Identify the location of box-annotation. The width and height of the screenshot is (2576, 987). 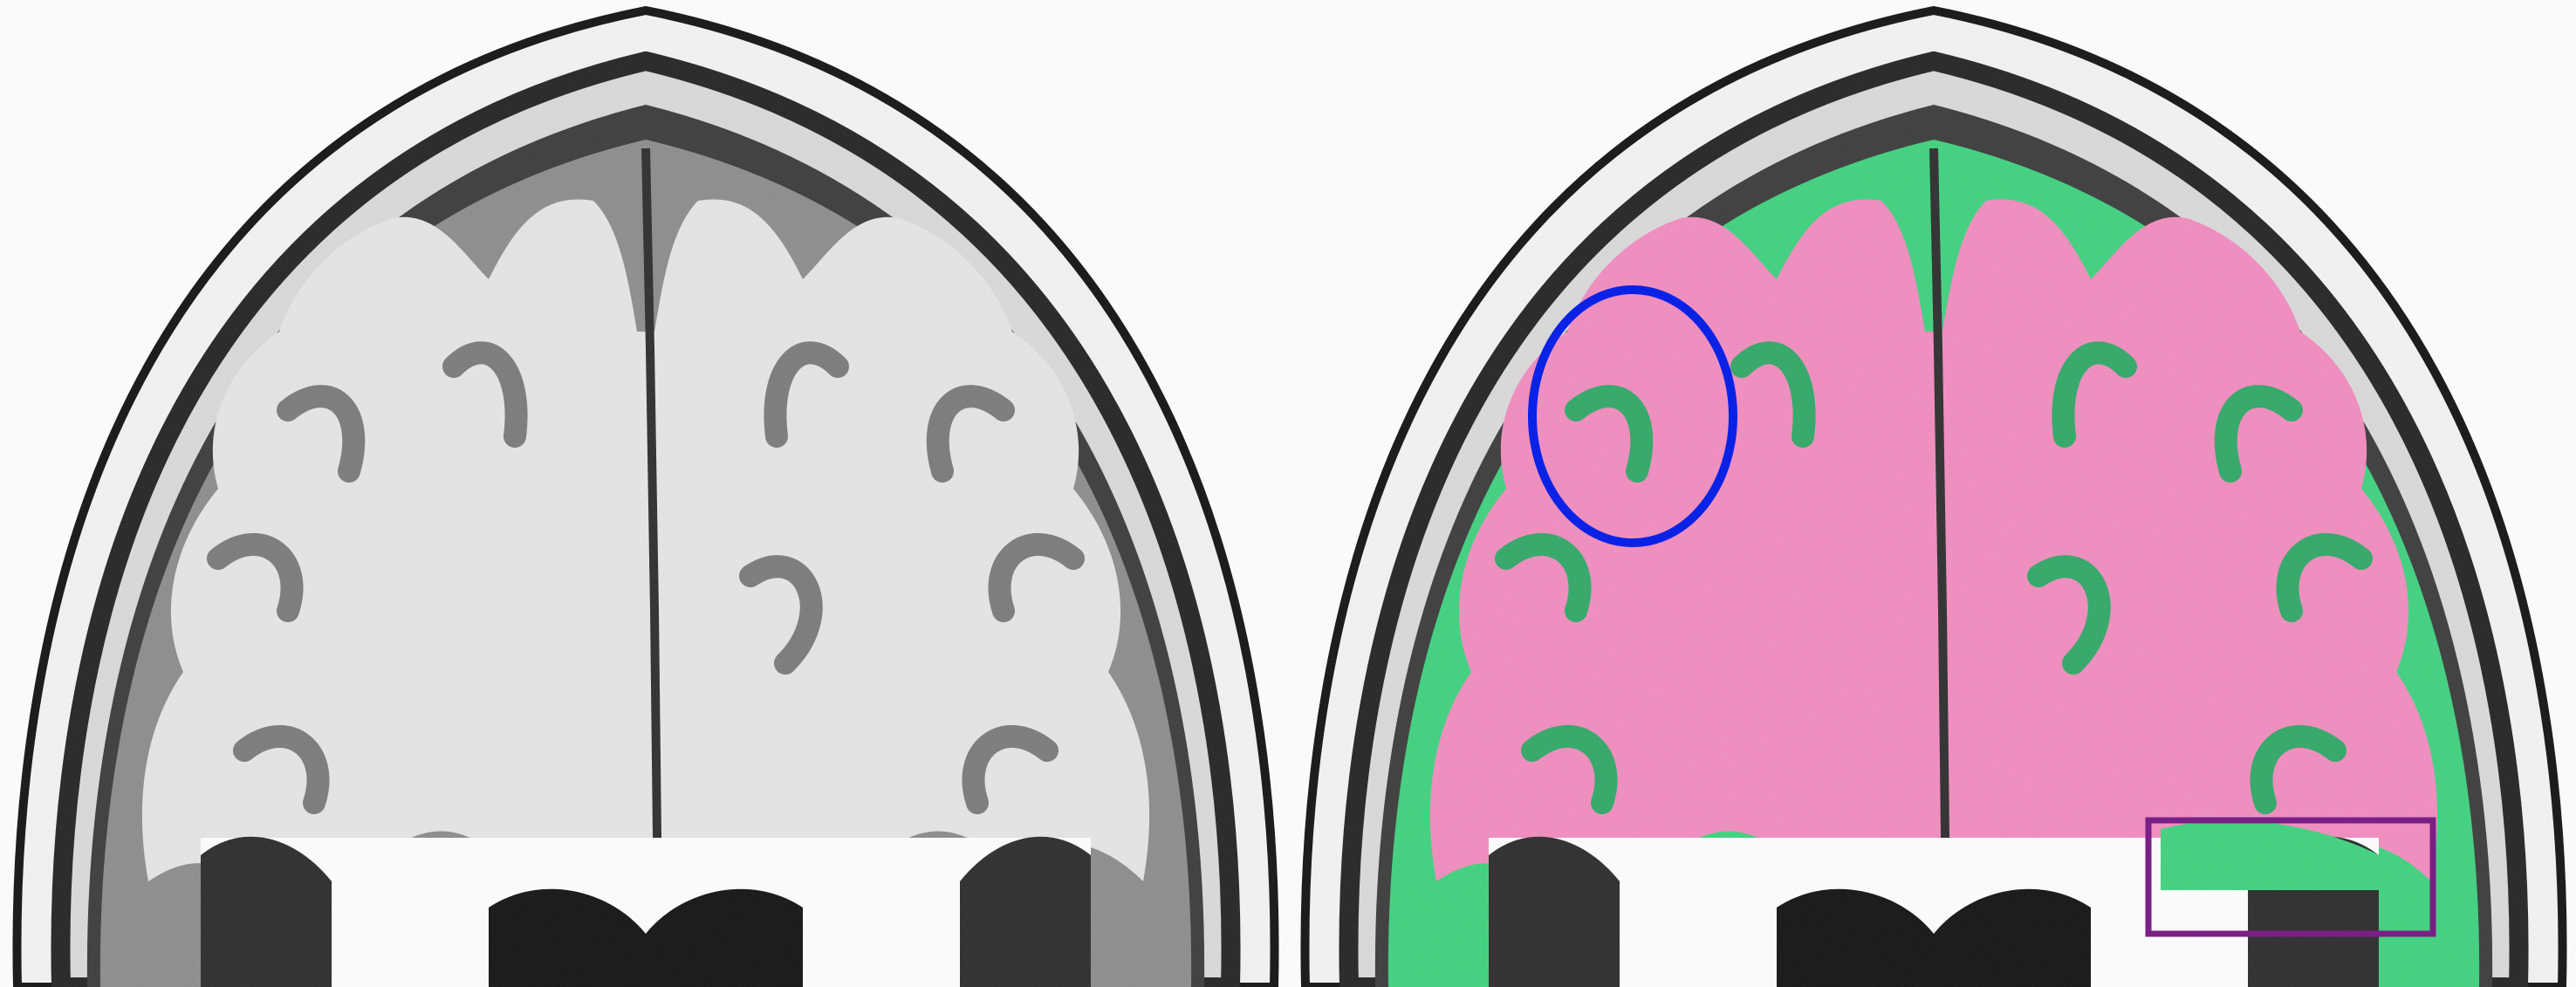
(2290, 877).